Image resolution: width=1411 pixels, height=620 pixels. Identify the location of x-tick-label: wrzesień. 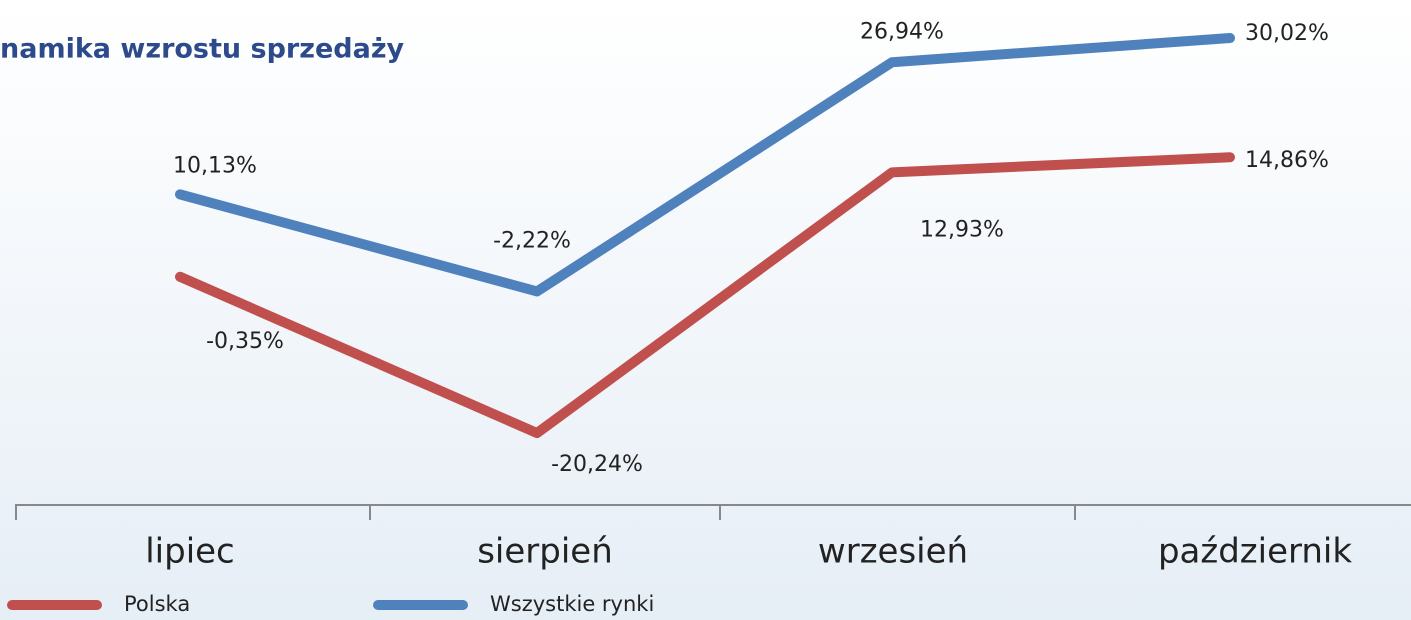
(893, 552).